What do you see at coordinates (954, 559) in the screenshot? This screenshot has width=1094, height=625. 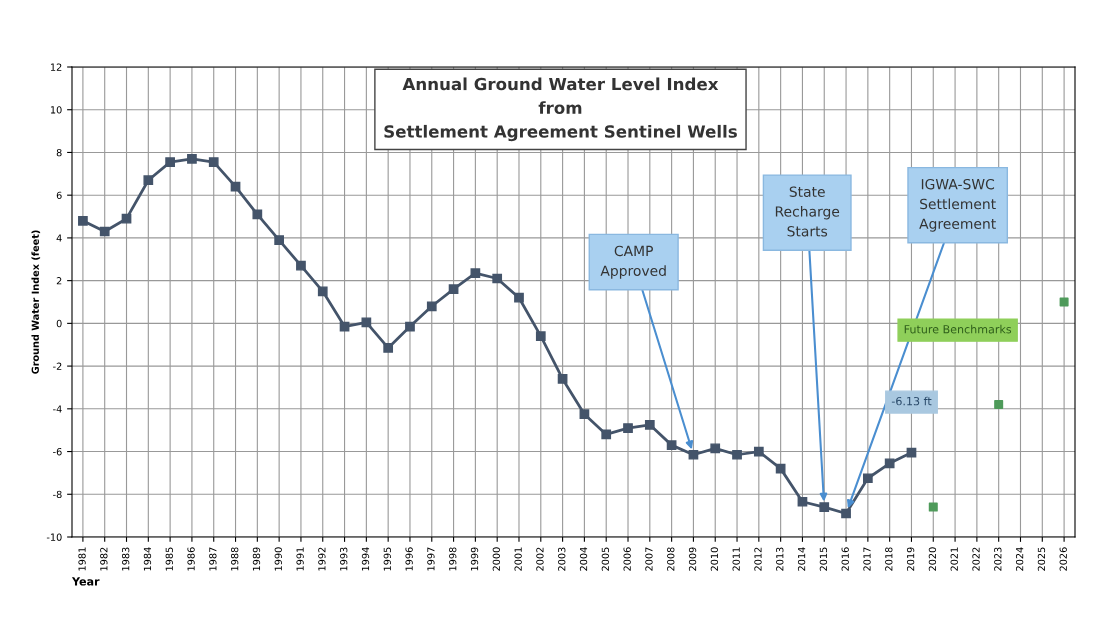 I see `x-tick-label: 2021` at bounding box center [954, 559].